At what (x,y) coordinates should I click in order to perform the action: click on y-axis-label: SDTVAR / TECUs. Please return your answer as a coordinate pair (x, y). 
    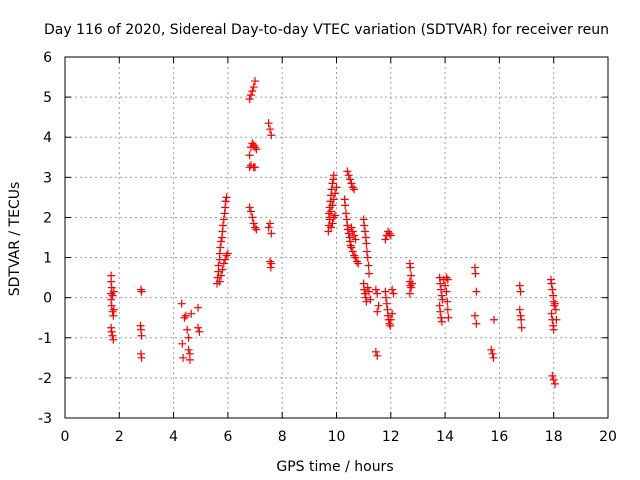
    Looking at the image, I should click on (15, 239).